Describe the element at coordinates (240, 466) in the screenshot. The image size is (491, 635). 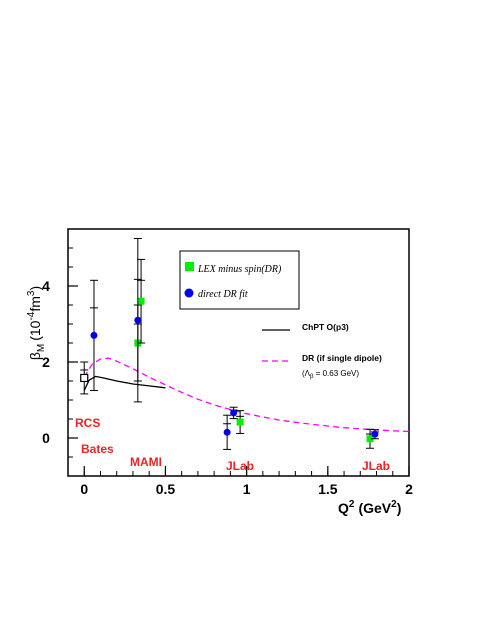
I see `experiment-label-jlab-1: JLab` at that location.